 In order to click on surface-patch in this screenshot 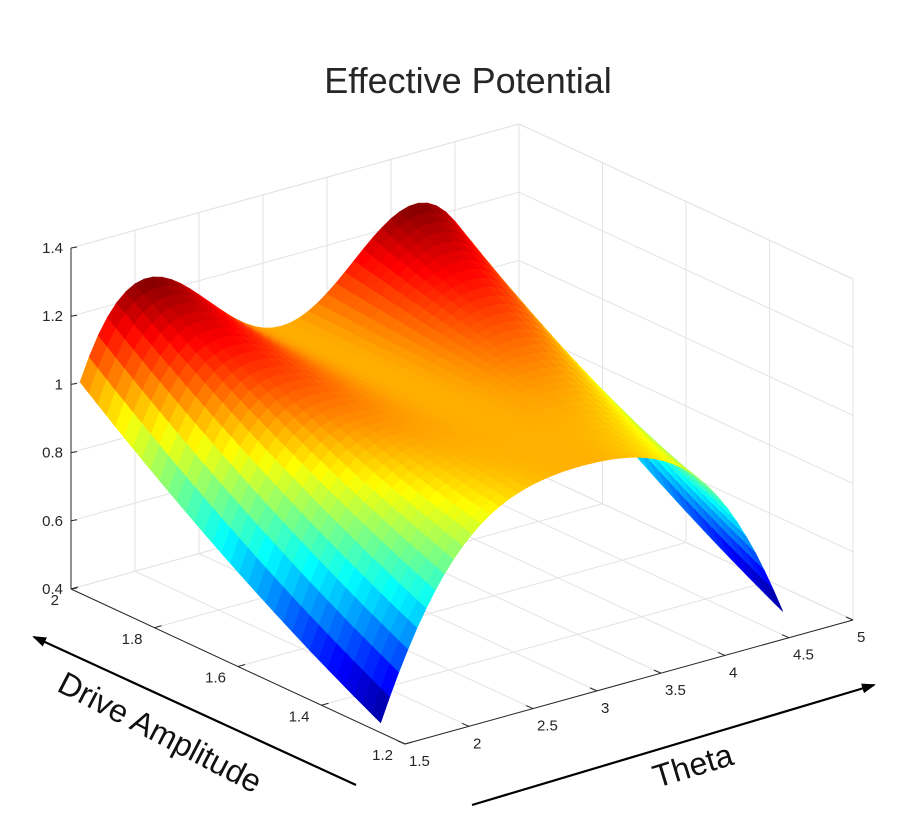, I will do `click(774, 596)`.